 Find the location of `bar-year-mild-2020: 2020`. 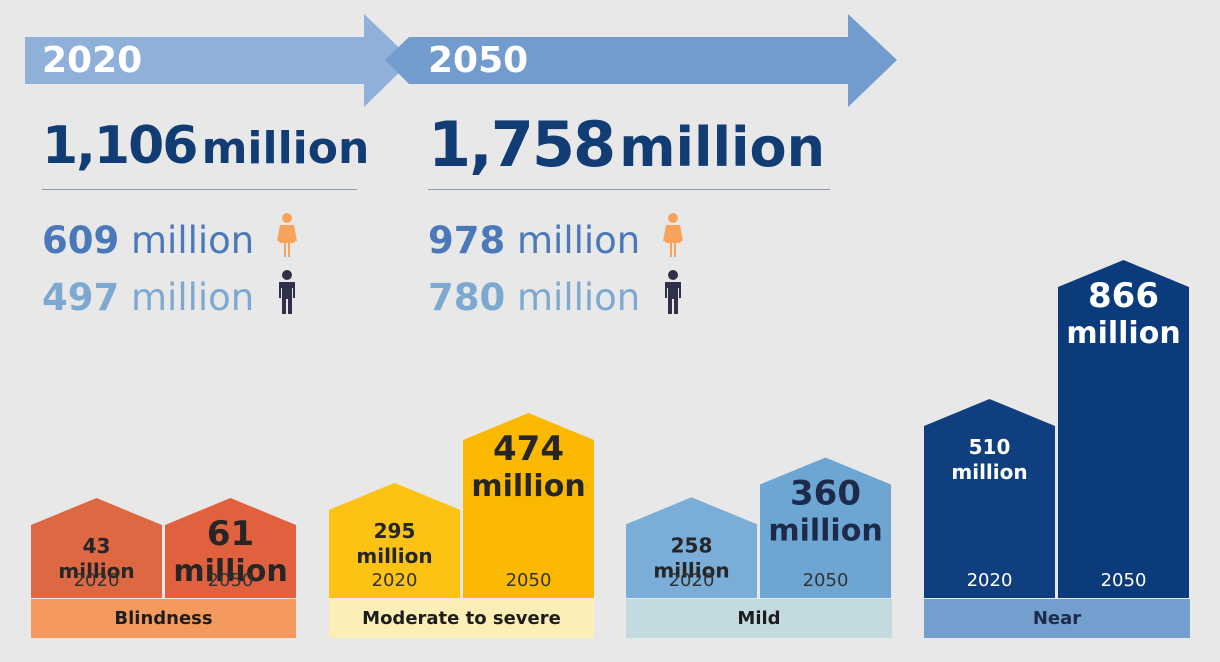

bar-year-mild-2020: 2020 is located at coordinates (692, 580).